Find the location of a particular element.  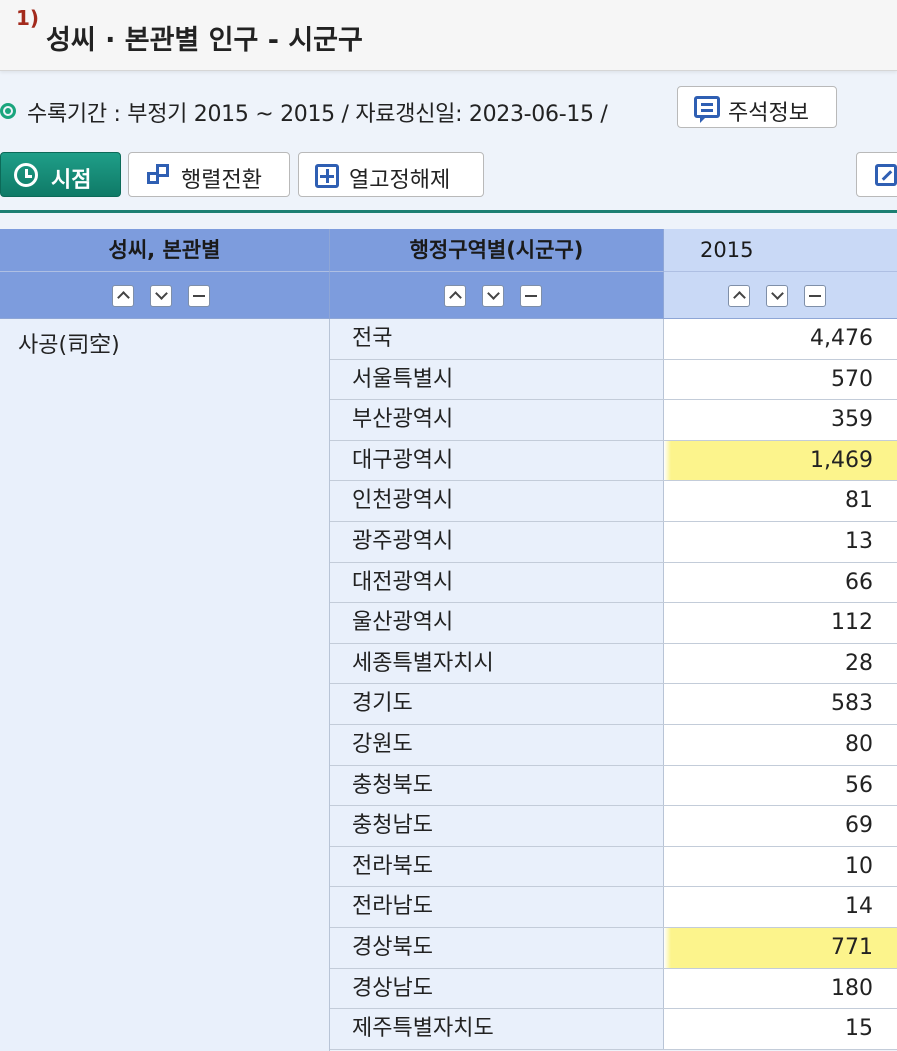

table-row: 경상남도 180 is located at coordinates (613, 989).